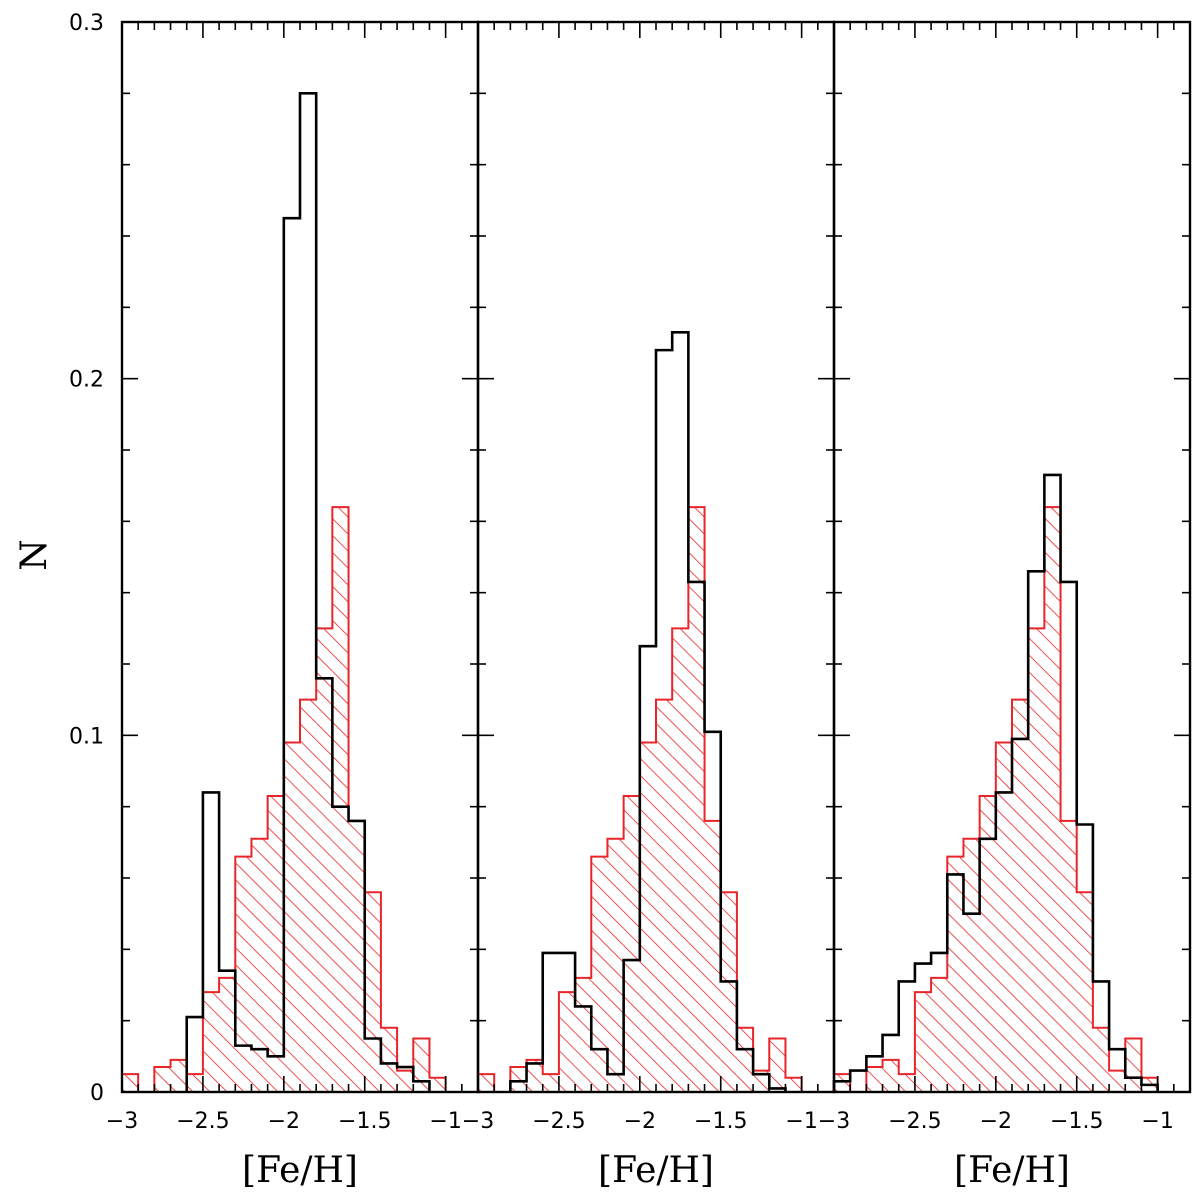 The image size is (1200, 1200). What do you see at coordinates (86, 736) in the screenshot?
I see `y-tick-label: 0.1` at bounding box center [86, 736].